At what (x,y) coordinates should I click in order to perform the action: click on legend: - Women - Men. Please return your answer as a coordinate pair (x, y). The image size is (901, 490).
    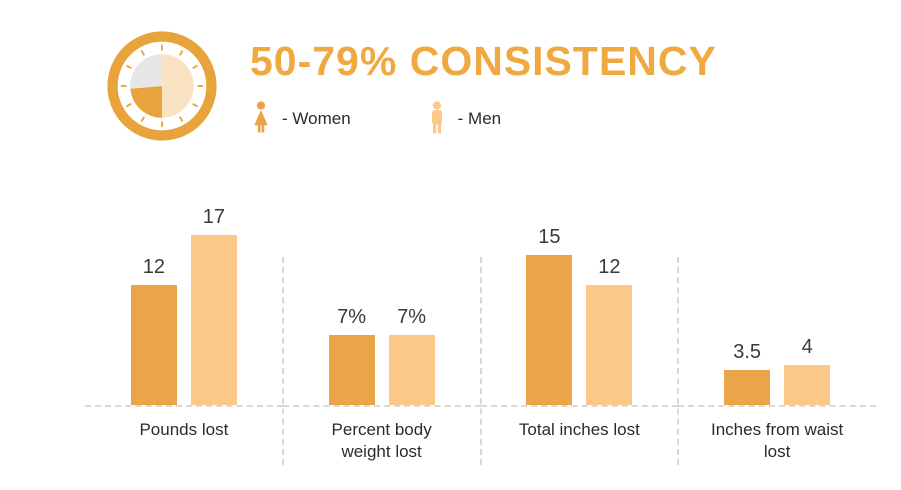
    Looking at the image, I should click on (483, 119).